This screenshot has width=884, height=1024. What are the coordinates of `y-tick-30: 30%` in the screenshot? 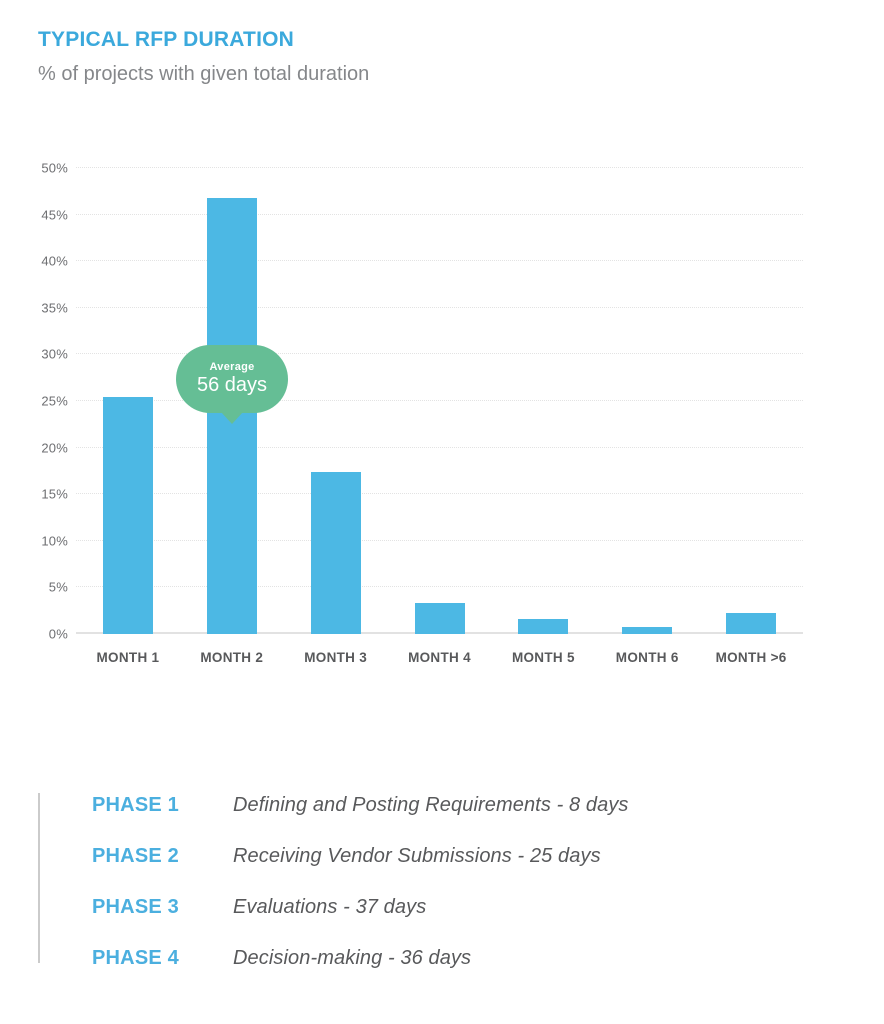 It's located at (54, 354).